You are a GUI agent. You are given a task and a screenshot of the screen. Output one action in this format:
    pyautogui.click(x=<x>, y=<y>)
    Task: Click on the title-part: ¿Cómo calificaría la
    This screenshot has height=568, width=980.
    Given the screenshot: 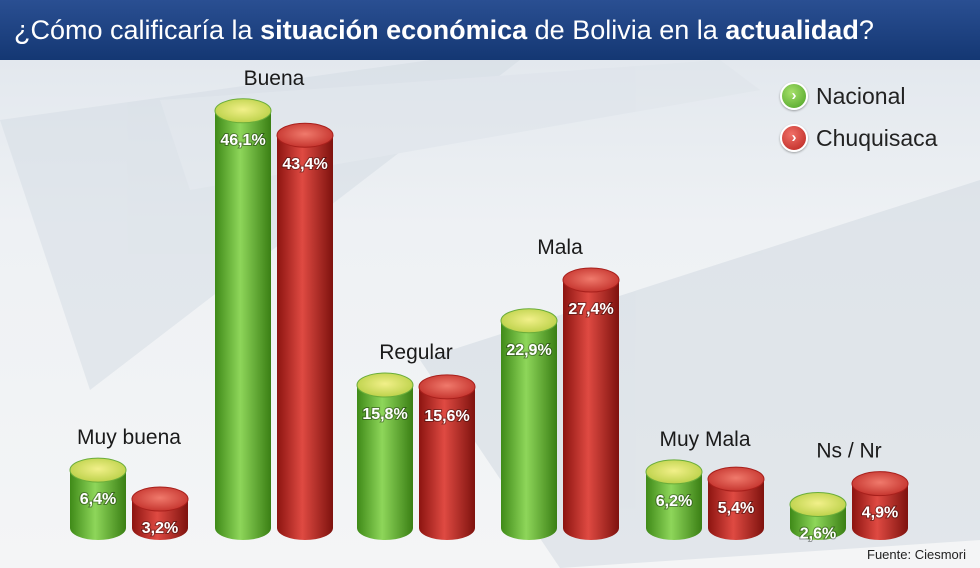 What is the action you would take?
    pyautogui.click(x=137, y=29)
    